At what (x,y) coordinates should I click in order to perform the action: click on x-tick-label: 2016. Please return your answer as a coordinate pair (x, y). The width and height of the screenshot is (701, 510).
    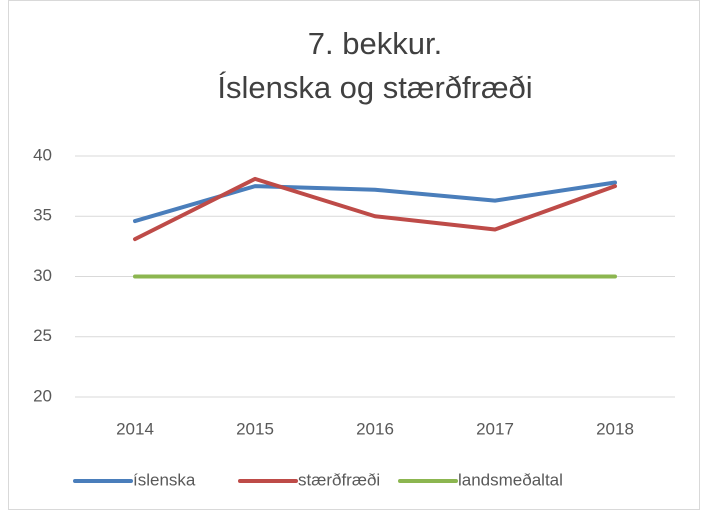
    Looking at the image, I should click on (375, 428).